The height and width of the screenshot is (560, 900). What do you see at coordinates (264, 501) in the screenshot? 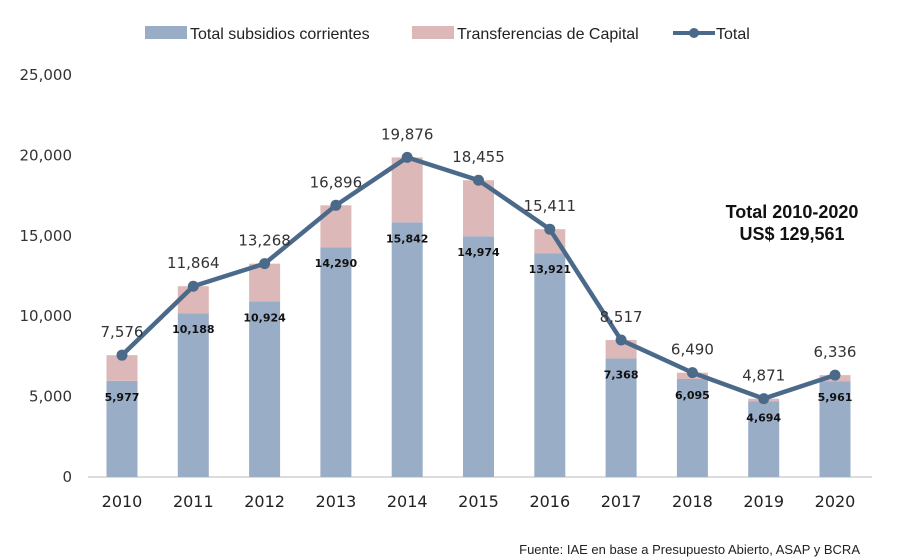
I see `x-tick-label: 2012` at bounding box center [264, 501].